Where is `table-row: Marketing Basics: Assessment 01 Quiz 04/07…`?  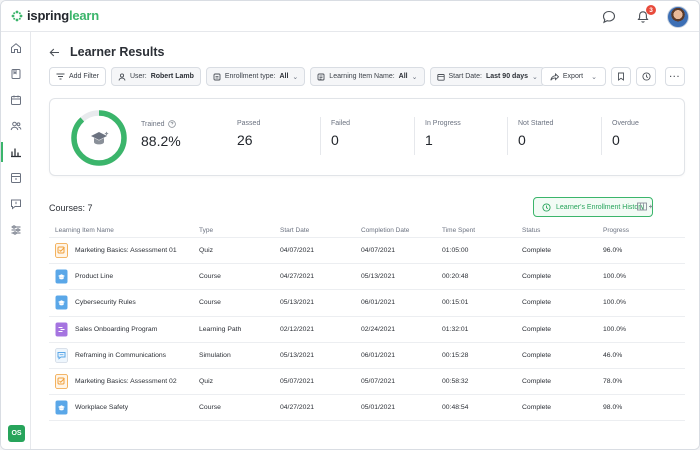 table-row: Marketing Basics: Assessment 01 Quiz 04/07… is located at coordinates (367, 251).